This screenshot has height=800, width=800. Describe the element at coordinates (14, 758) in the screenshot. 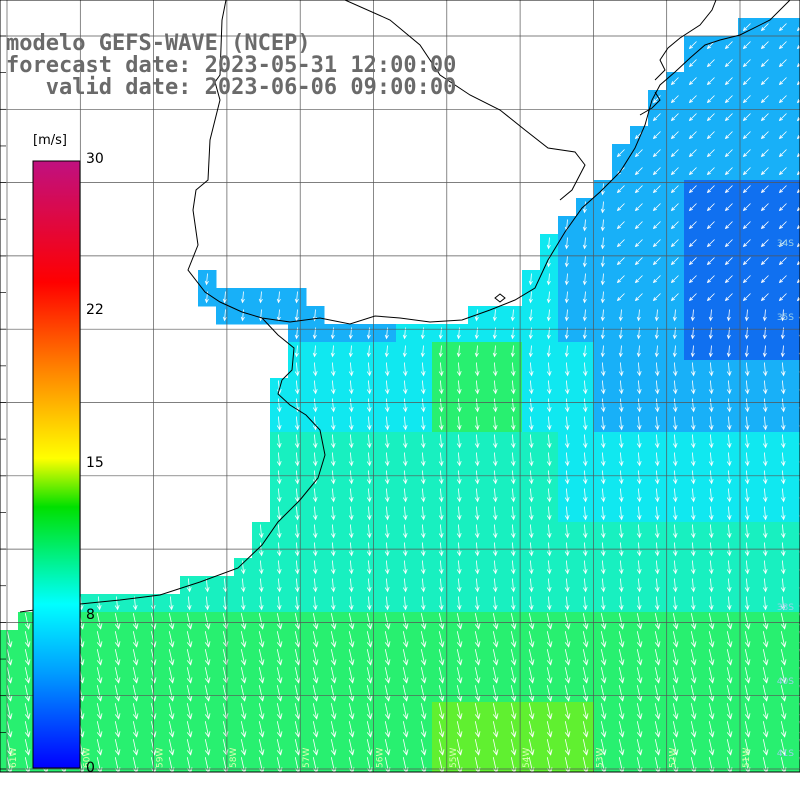

I see `longitude-label: 61W` at that location.